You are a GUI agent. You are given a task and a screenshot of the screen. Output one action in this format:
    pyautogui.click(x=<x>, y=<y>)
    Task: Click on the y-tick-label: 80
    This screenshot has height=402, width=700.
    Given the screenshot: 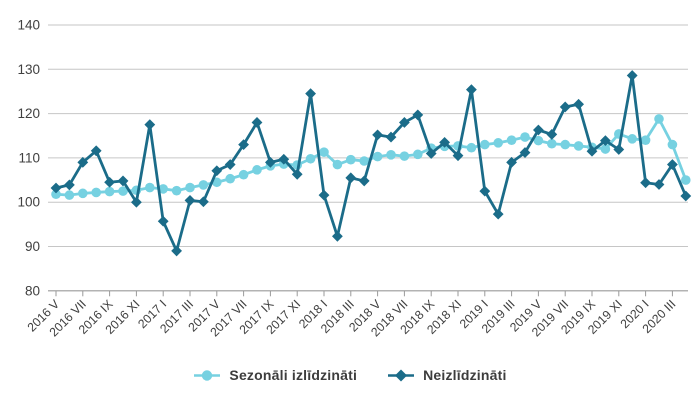 What is the action you would take?
    pyautogui.click(x=32, y=290)
    